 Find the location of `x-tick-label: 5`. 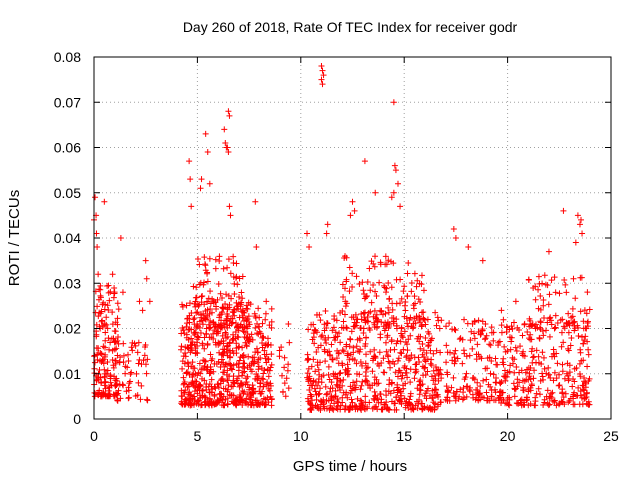

x-tick-label: 5 is located at coordinates (198, 436).